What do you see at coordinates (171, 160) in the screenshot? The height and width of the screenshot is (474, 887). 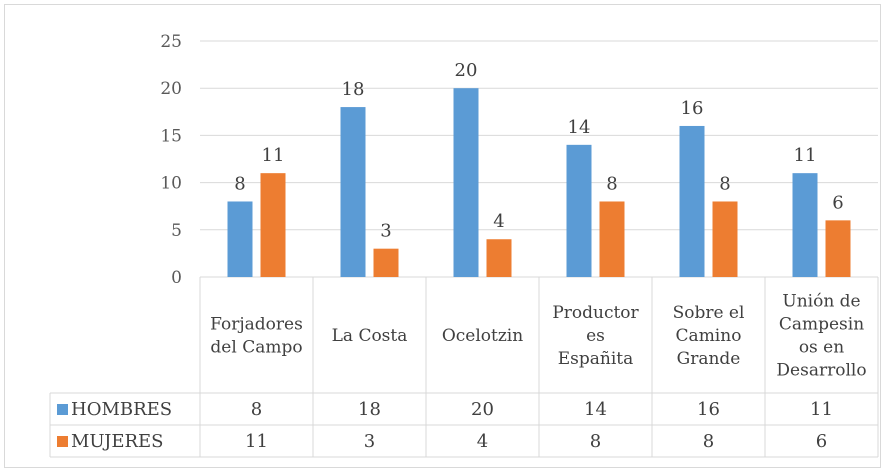 I see `y-axis: 0 5 10 15 20 25` at bounding box center [171, 160].